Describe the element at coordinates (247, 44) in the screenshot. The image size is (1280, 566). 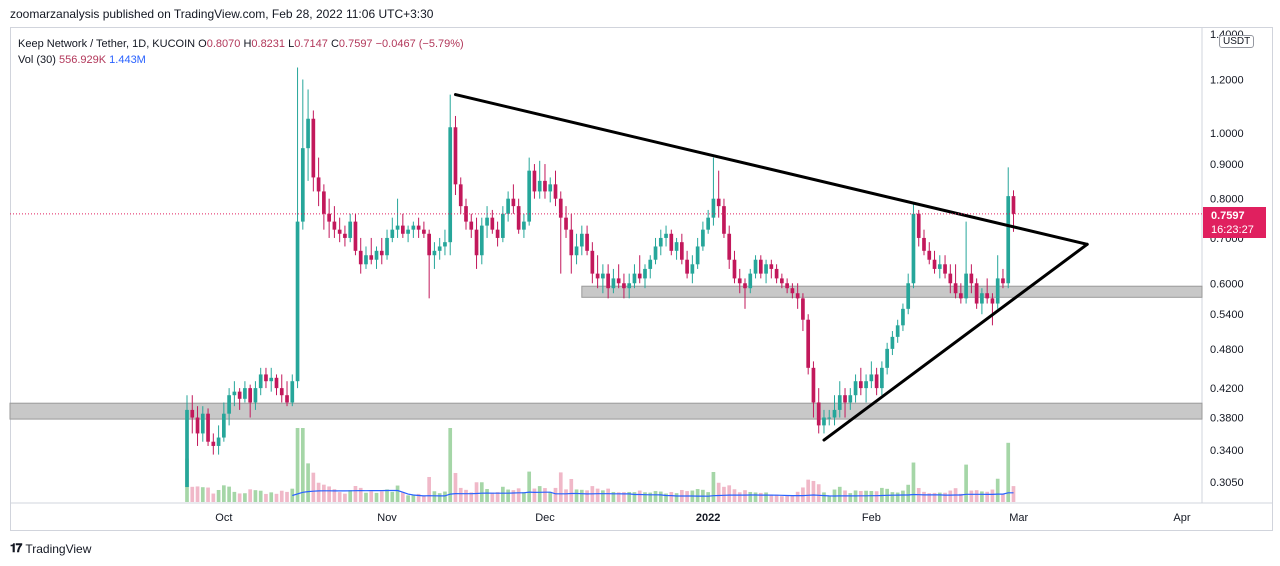
I see `high-label: H` at that location.